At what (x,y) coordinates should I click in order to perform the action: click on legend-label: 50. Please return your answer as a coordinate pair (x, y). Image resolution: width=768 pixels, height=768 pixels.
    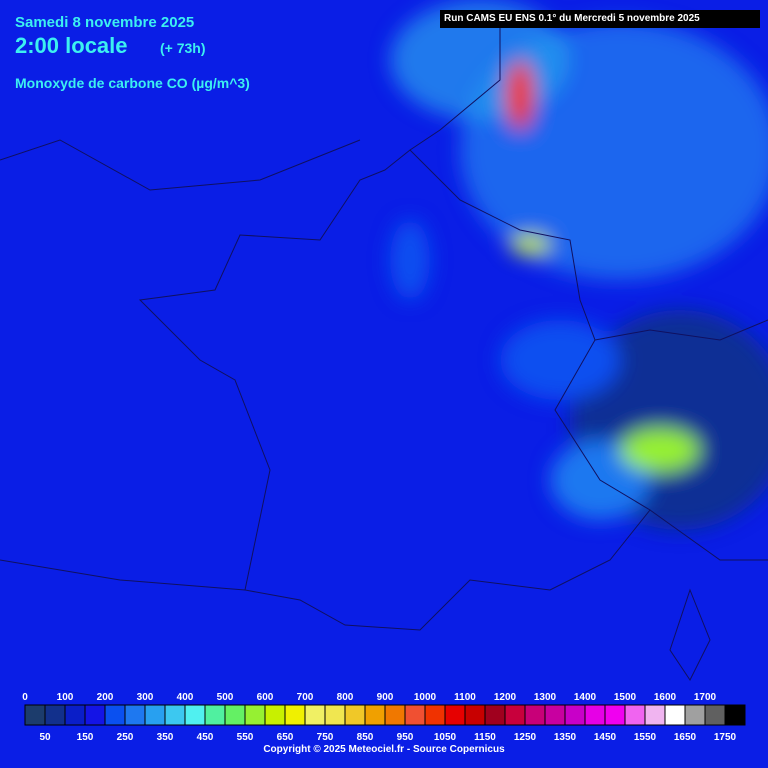
    Looking at the image, I should click on (45, 737).